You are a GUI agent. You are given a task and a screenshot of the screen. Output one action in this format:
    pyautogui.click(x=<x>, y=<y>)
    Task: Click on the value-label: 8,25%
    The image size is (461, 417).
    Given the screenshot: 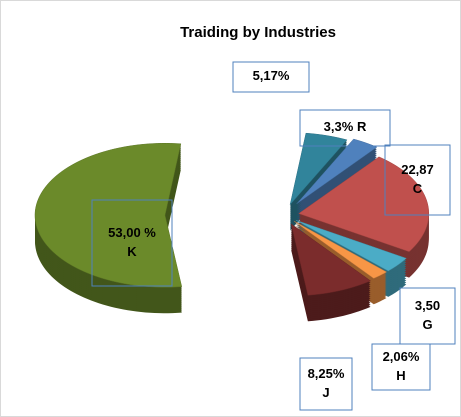 What is the action you would take?
    pyautogui.click(x=326, y=373)
    